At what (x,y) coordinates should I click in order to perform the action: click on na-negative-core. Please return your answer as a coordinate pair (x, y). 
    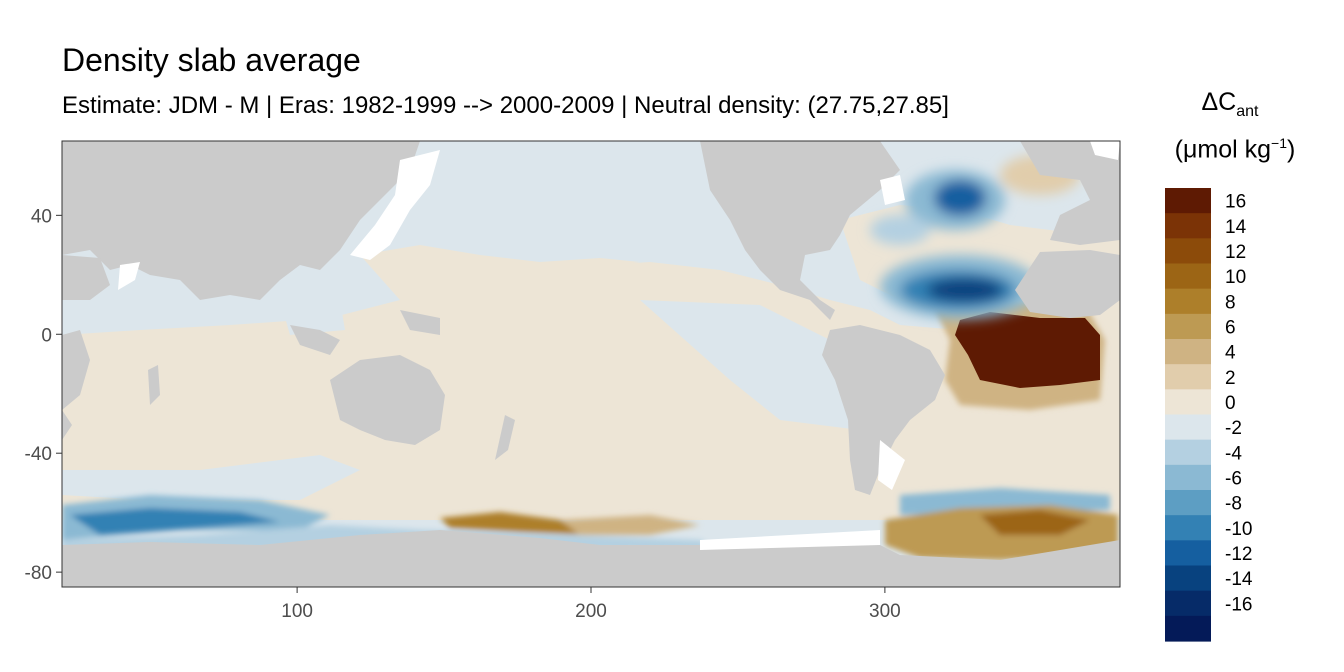
    Looking at the image, I should click on (965, 290).